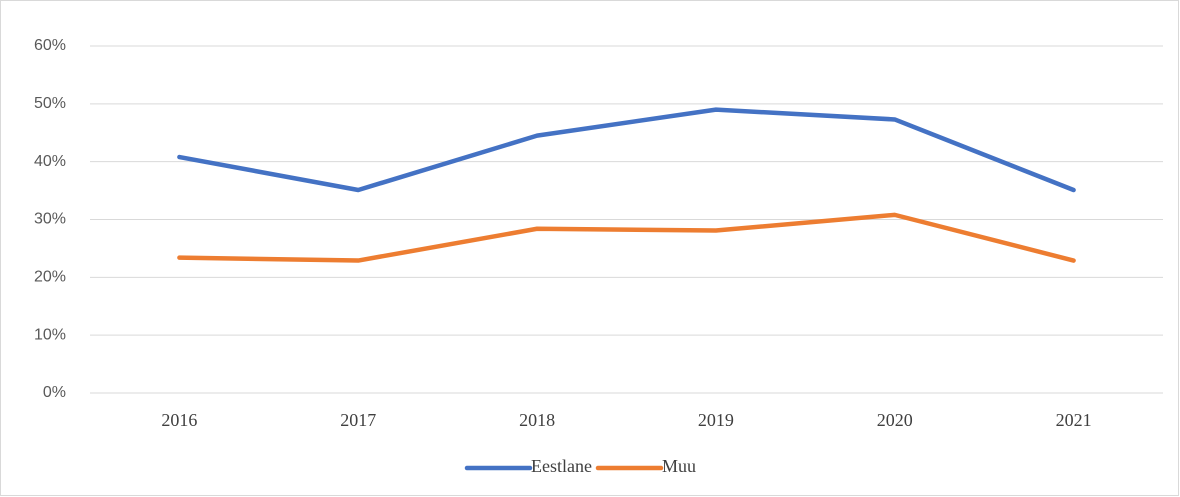 This screenshot has width=1180, height=497. What do you see at coordinates (50, 45) in the screenshot?
I see `y-tick-label: 60%` at bounding box center [50, 45].